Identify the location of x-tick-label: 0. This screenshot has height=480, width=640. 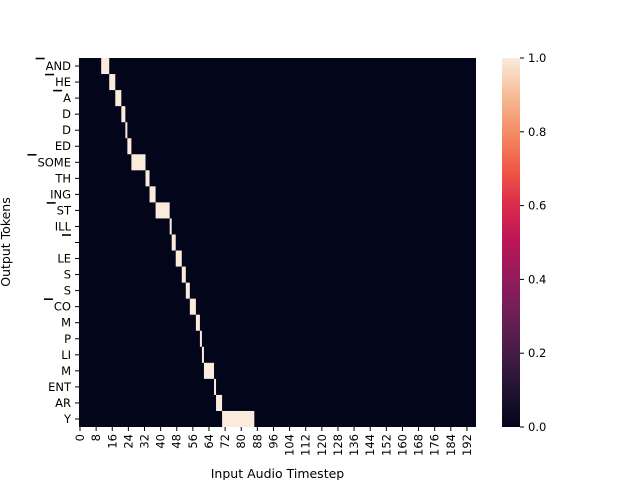
(80, 437).